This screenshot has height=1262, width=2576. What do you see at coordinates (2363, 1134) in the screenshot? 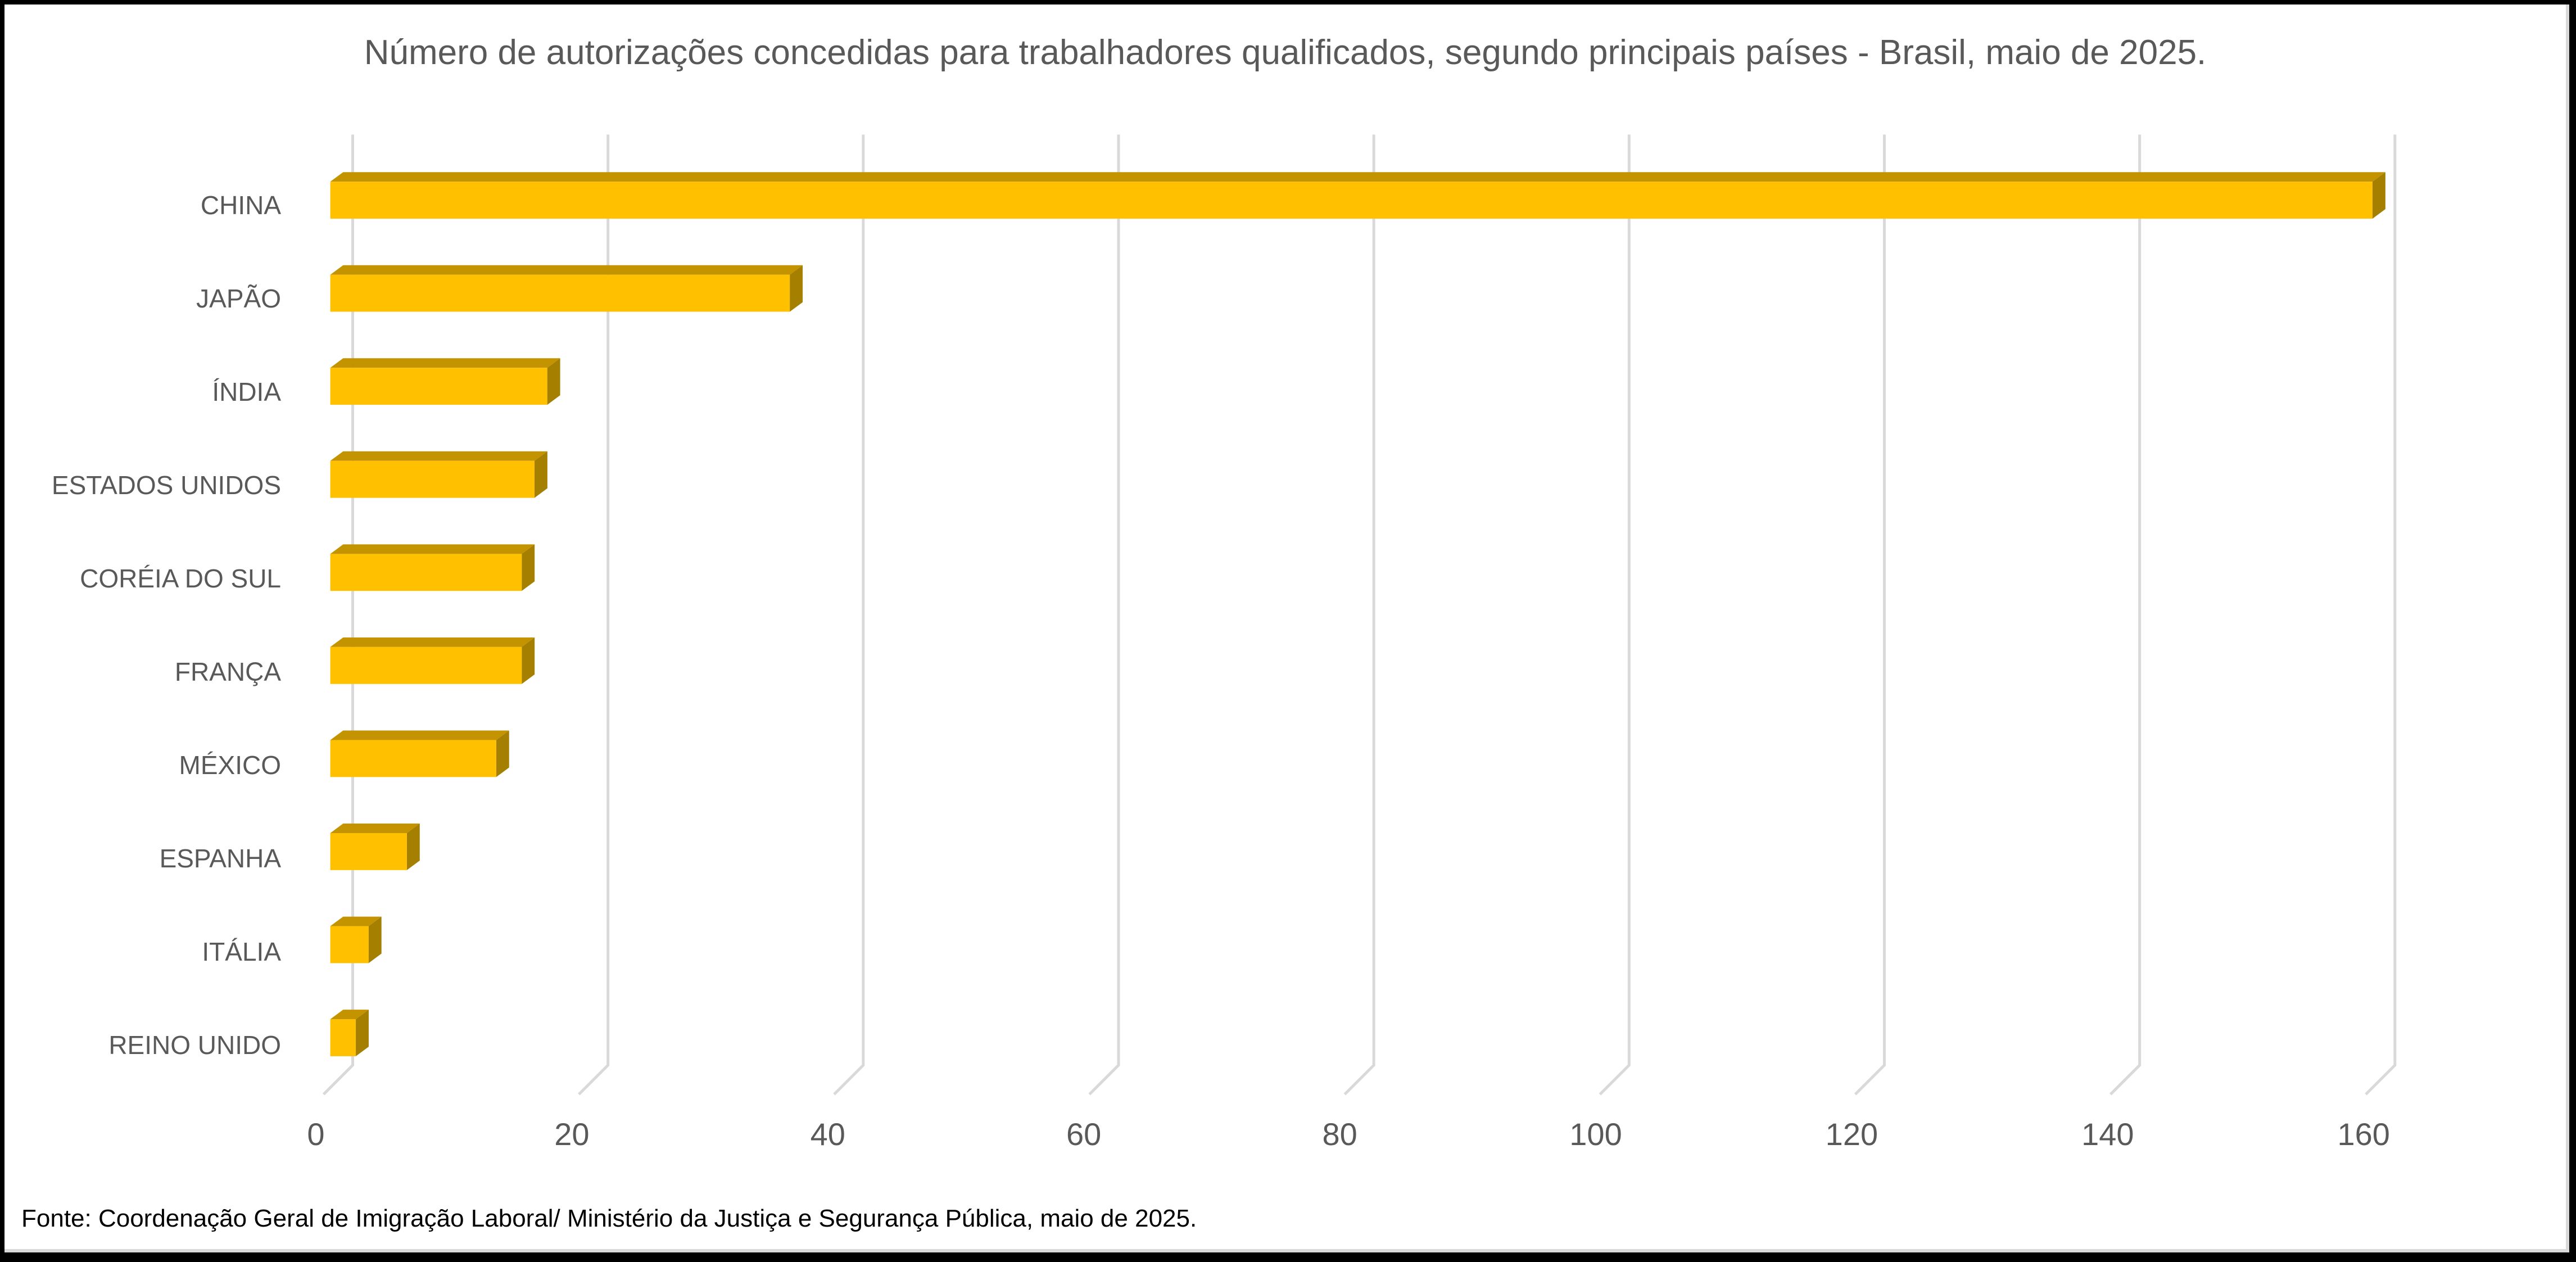
I see `x-tick-label: 160` at bounding box center [2363, 1134].